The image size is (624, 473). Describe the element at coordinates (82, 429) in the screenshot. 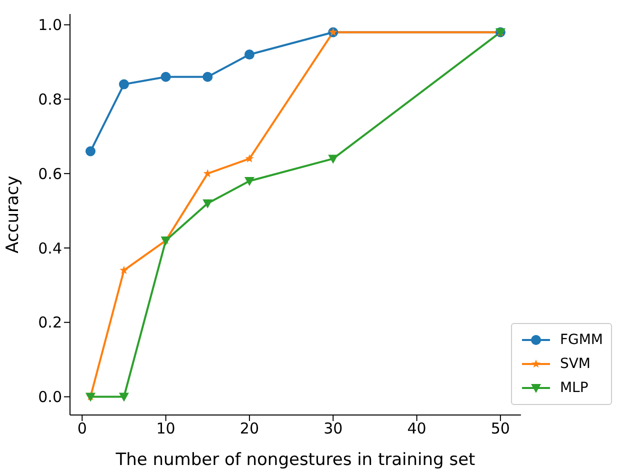

I see `x-tick-label: 0` at that location.